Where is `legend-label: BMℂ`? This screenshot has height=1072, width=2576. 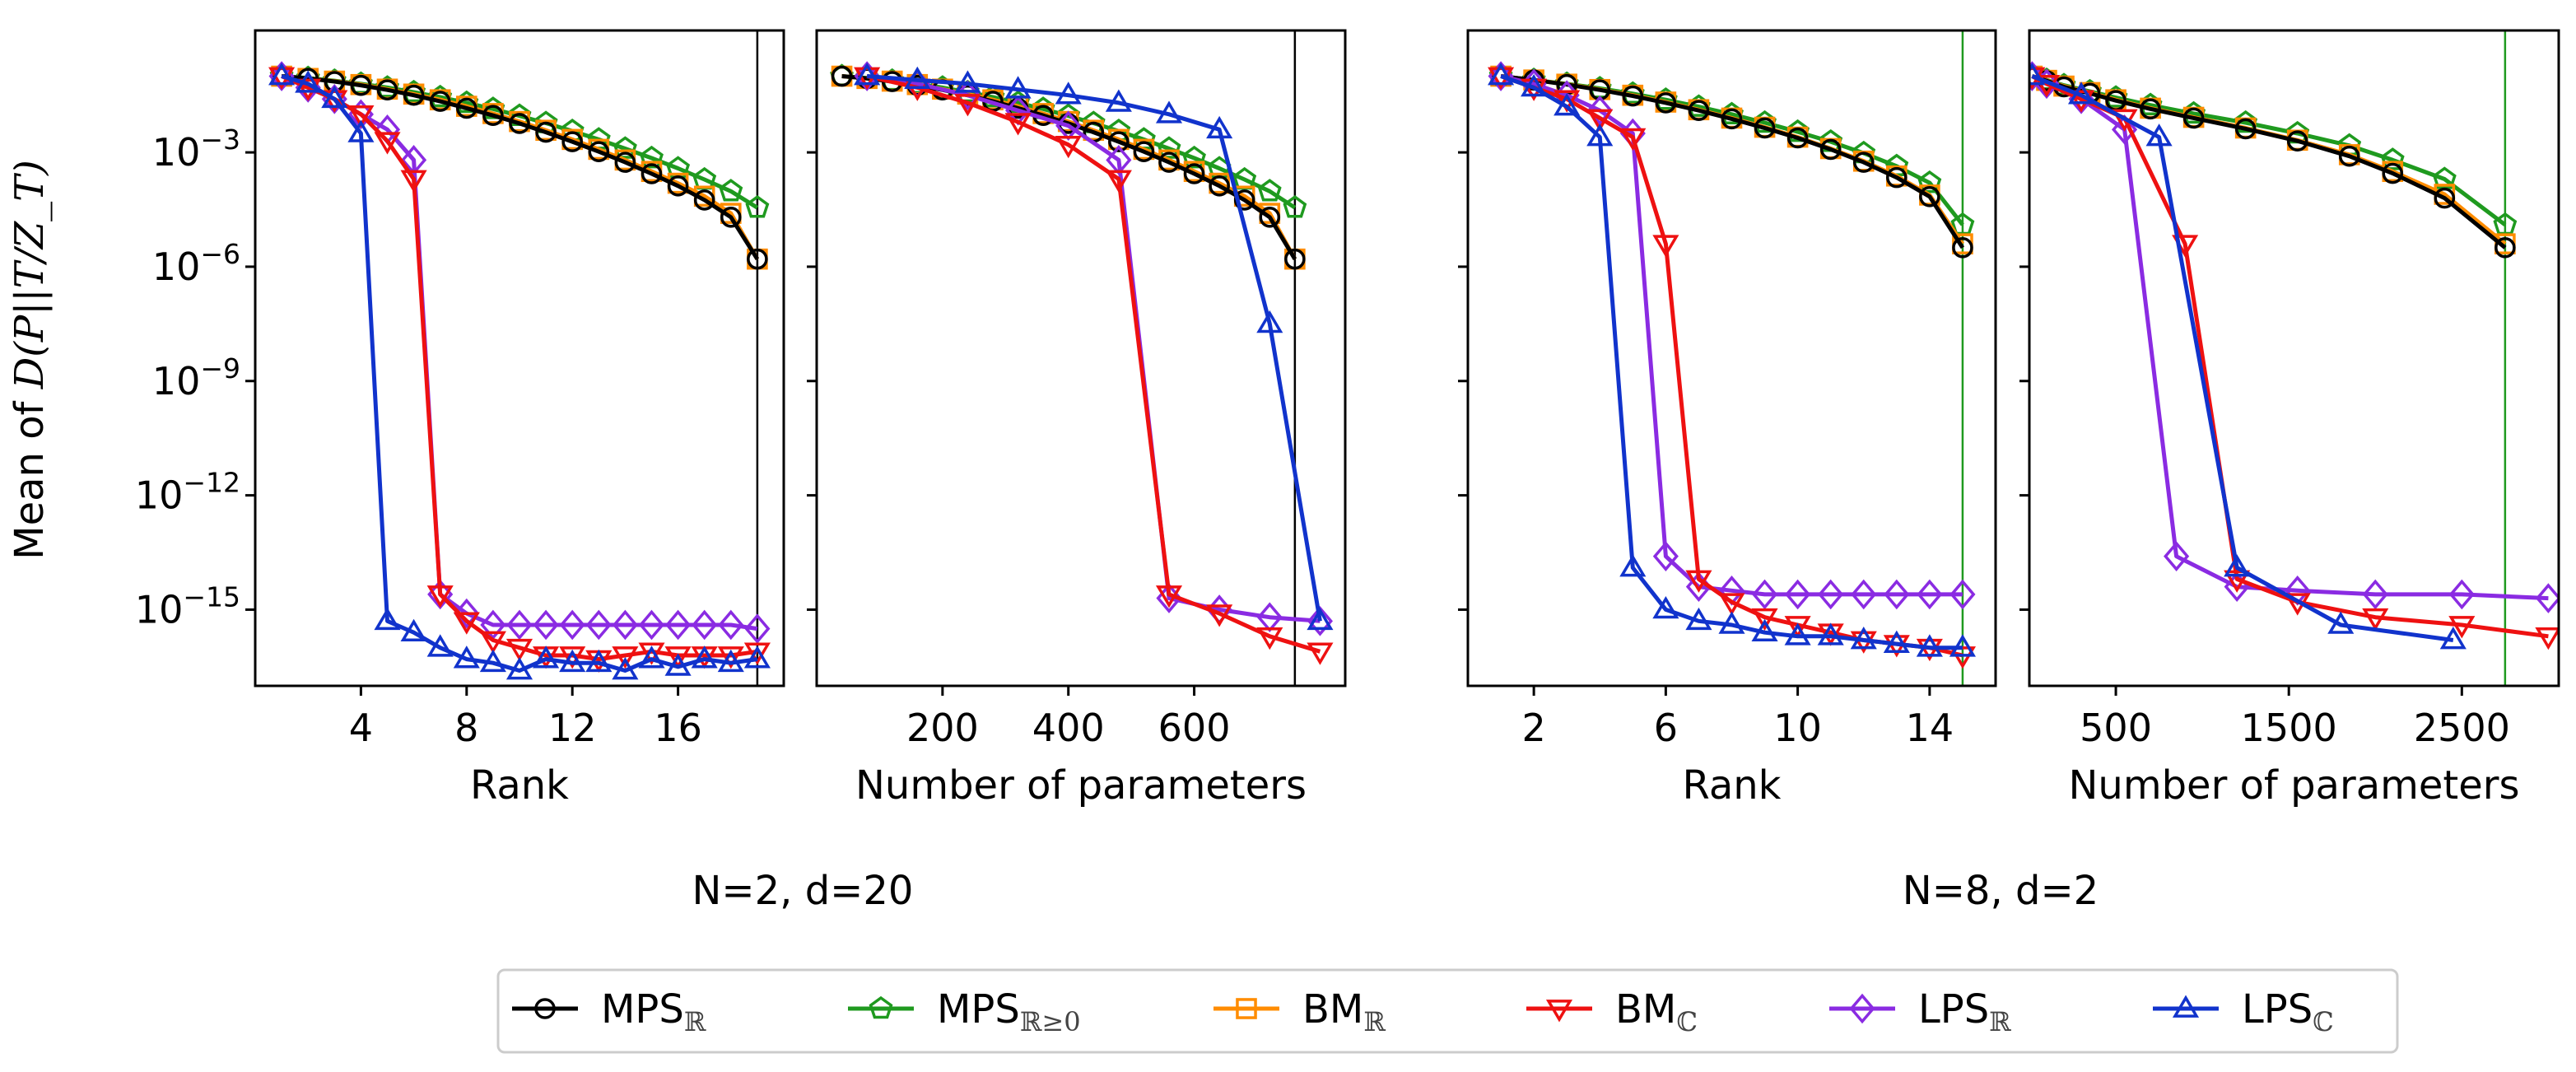 legend-label: BMℂ is located at coordinates (1656, 1011).